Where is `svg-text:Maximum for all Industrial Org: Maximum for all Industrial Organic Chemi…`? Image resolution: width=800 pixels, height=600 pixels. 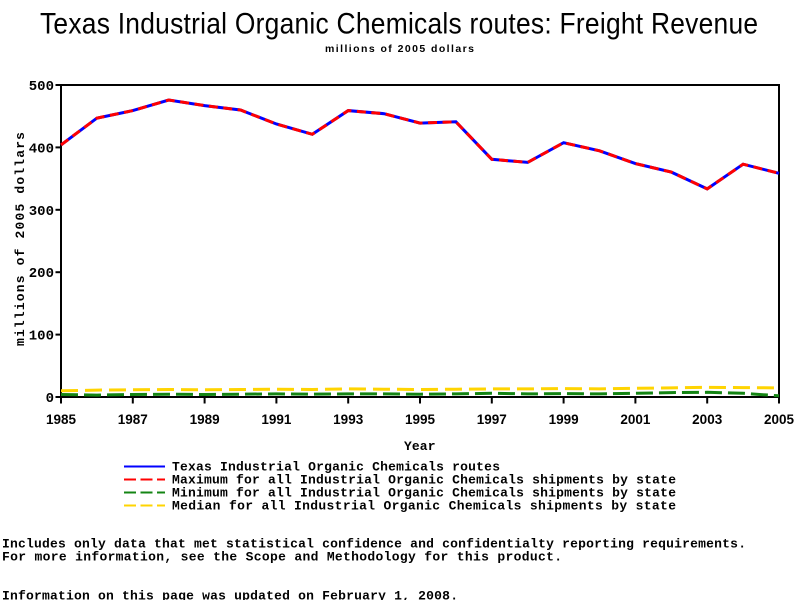 svg-text:Maximum for all Industrial Org: Maximum for all Industrial Organic Chemi… is located at coordinates (424, 480).